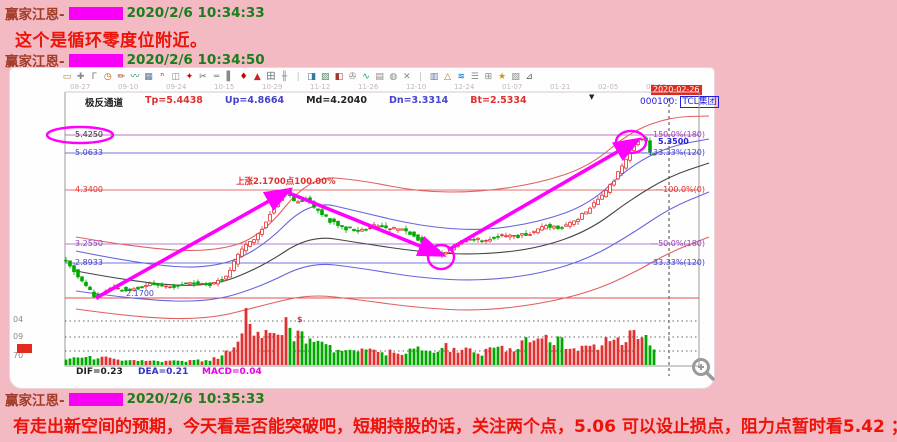 Image resolution: width=897 pixels, height=442 pixels. Describe the element at coordinates (488, 77) in the screenshot. I see `toolbar-icon-32: ⊞` at that location.